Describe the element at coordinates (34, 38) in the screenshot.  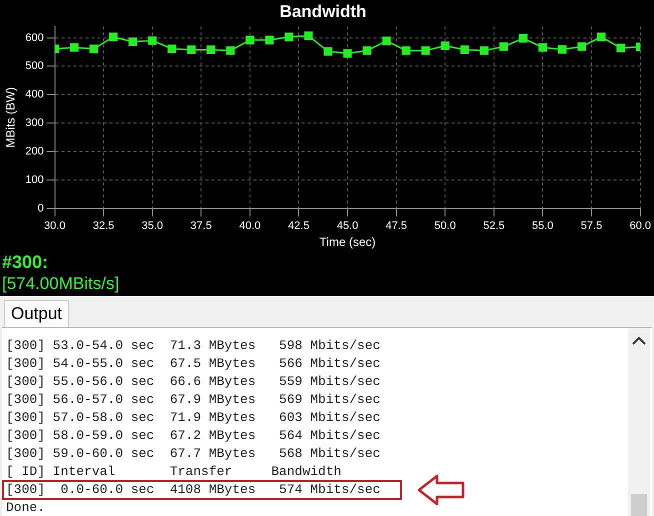
I see `y-tick-label: 600` at that location.